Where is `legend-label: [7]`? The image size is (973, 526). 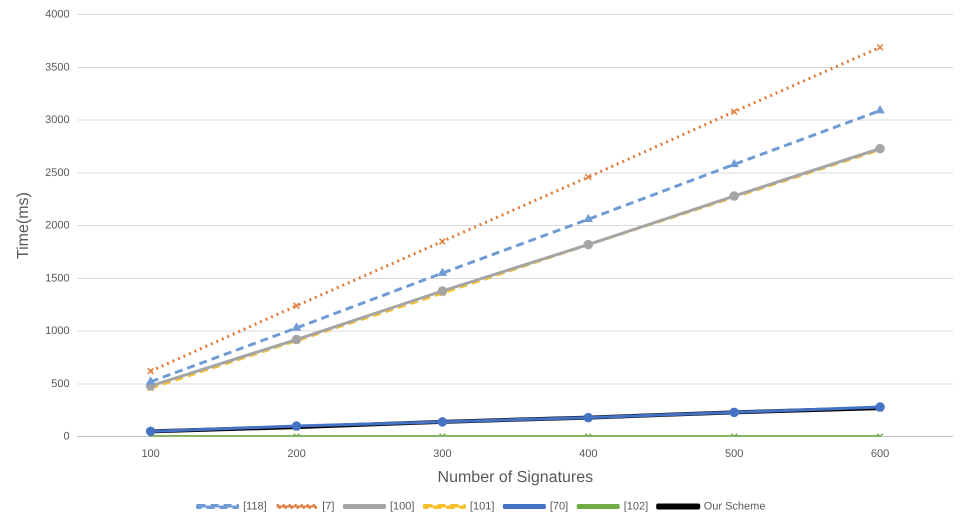
legend-label: [7] is located at coordinates (328, 506).